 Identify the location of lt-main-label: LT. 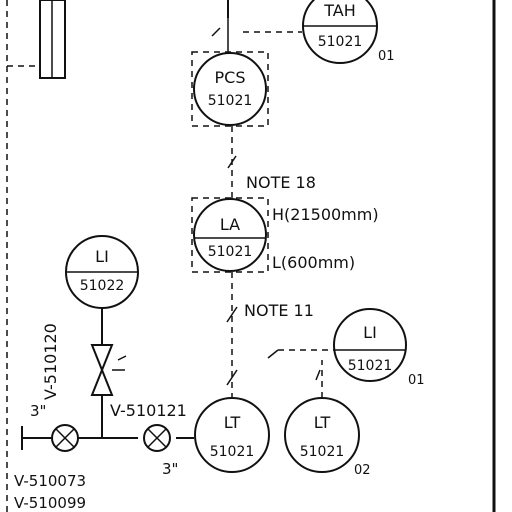
(232, 422).